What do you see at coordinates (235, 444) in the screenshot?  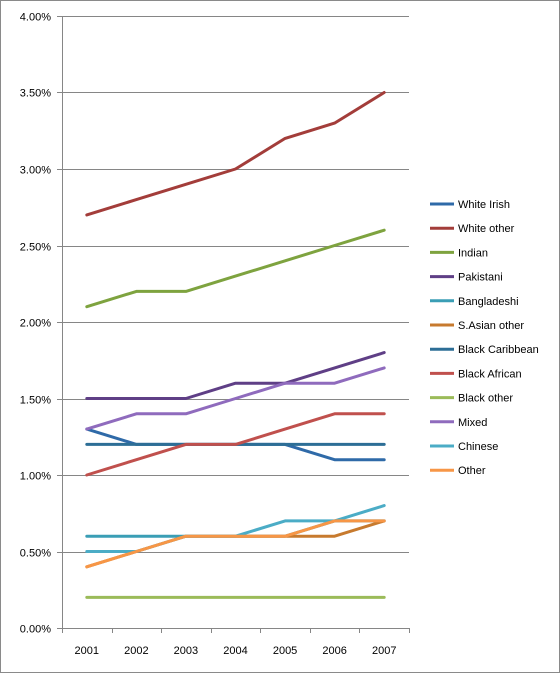 I see `series-line-black-african` at bounding box center [235, 444].